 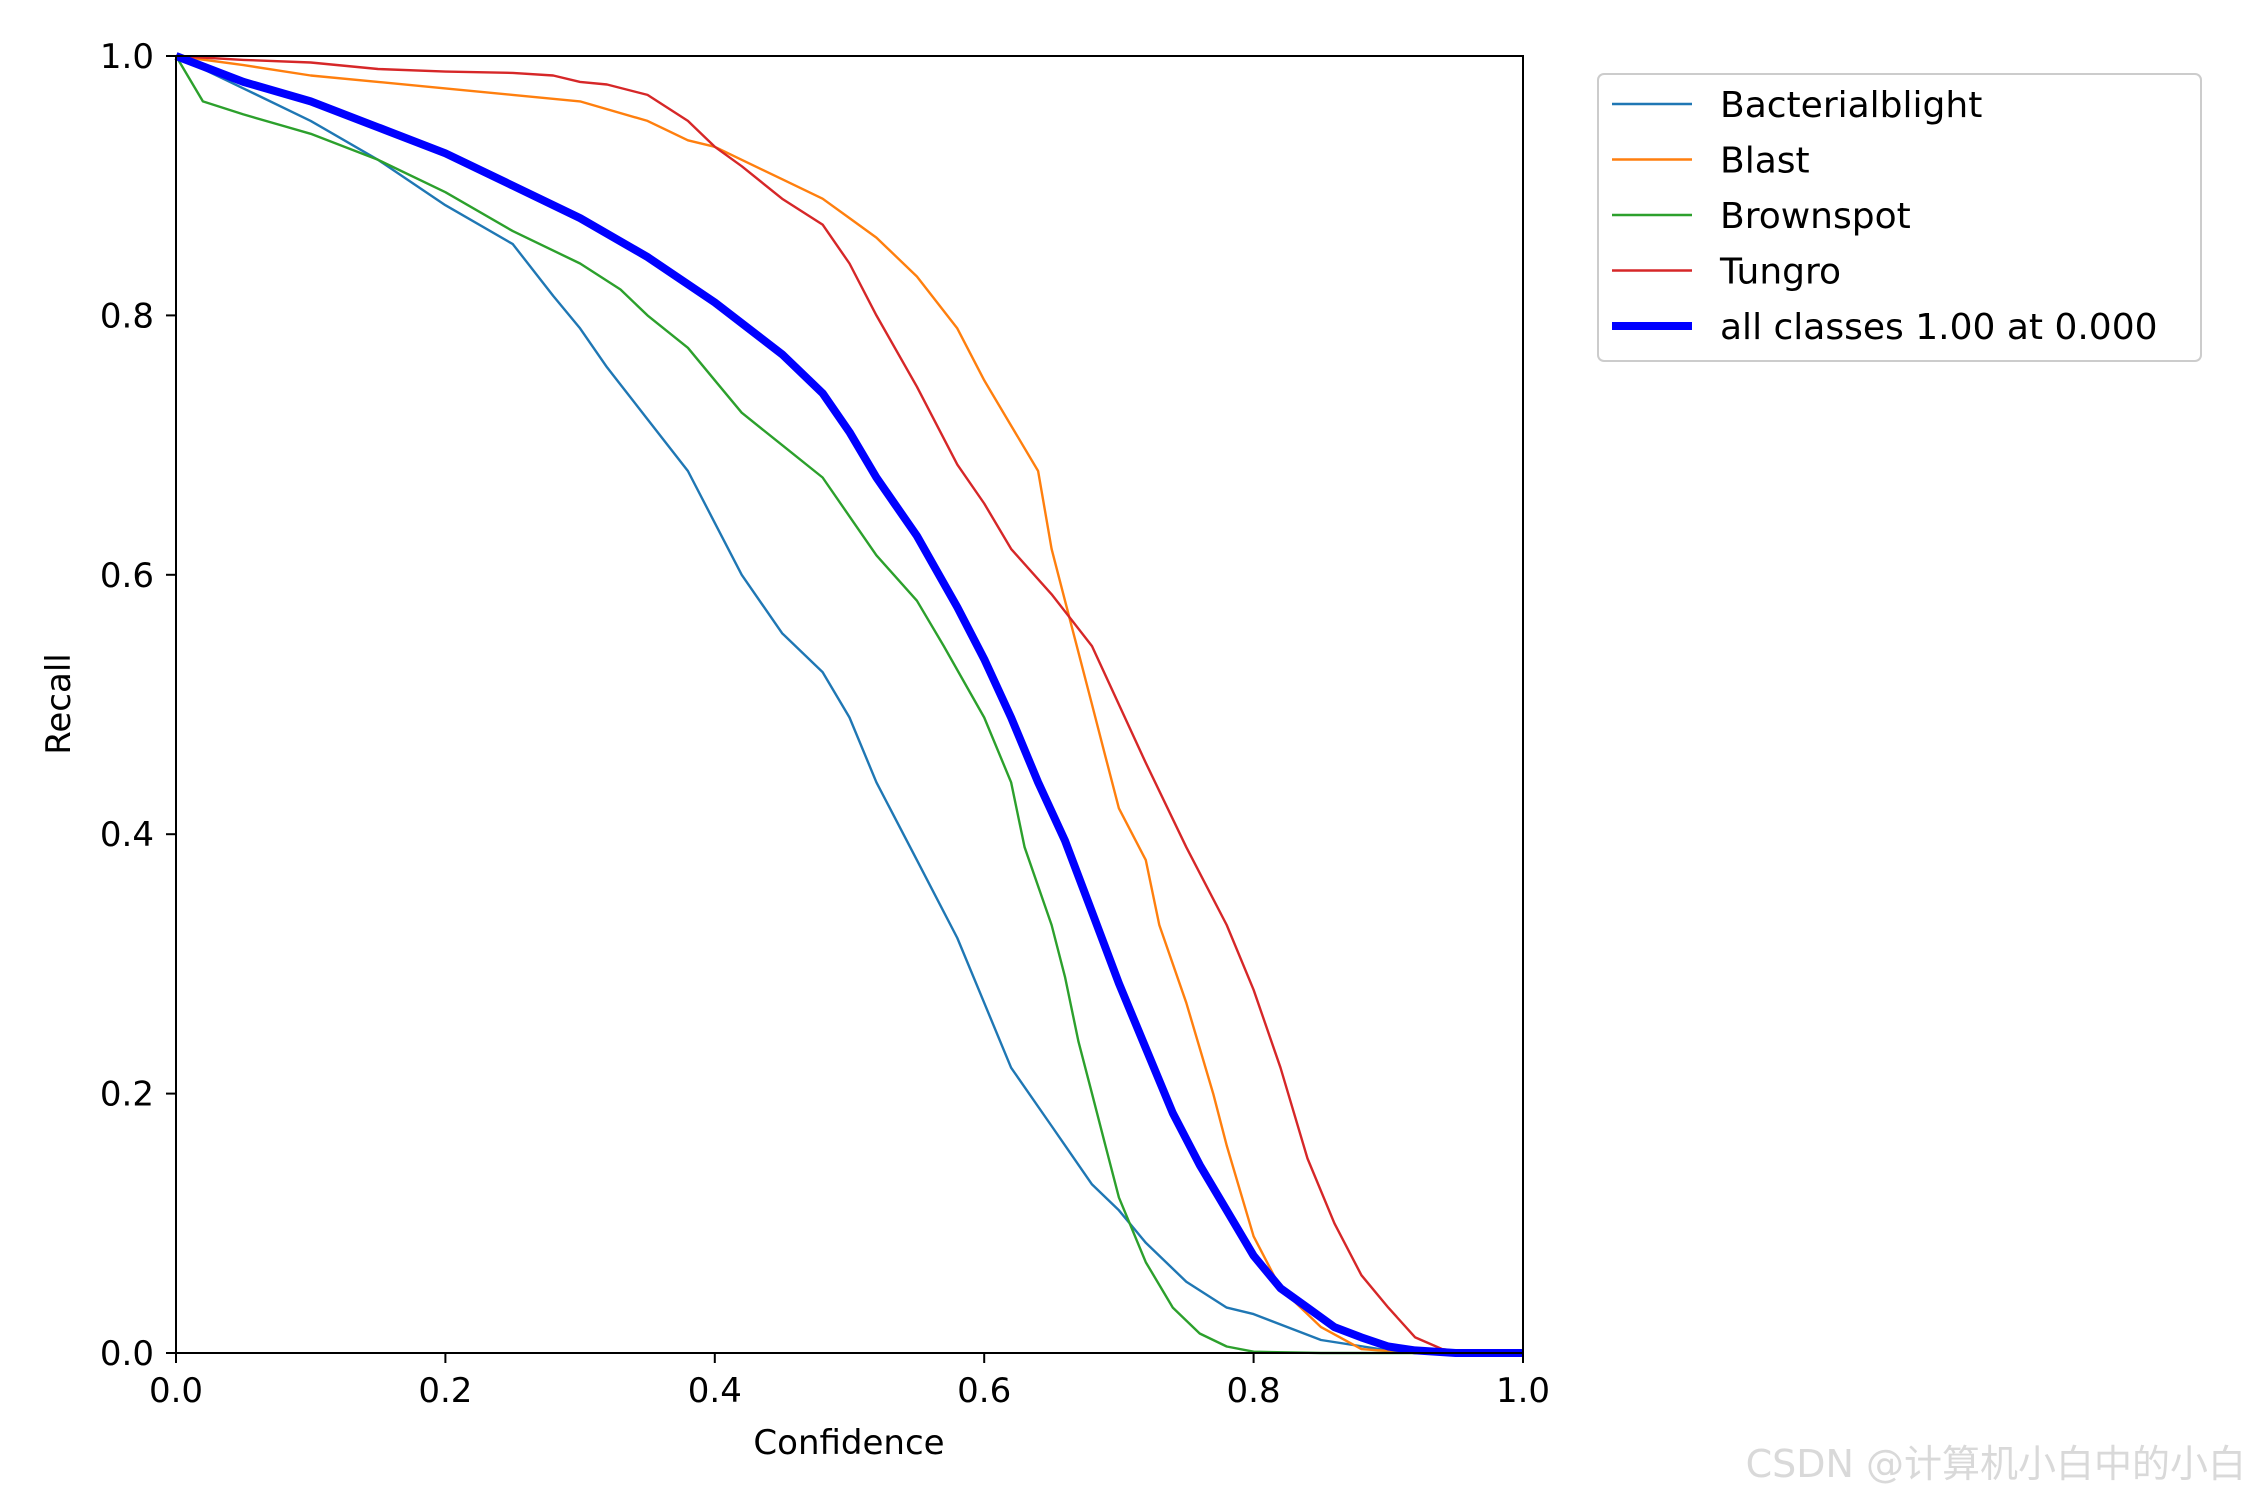 I want to click on x-axis-label: Confidence, so click(x=848, y=1443).